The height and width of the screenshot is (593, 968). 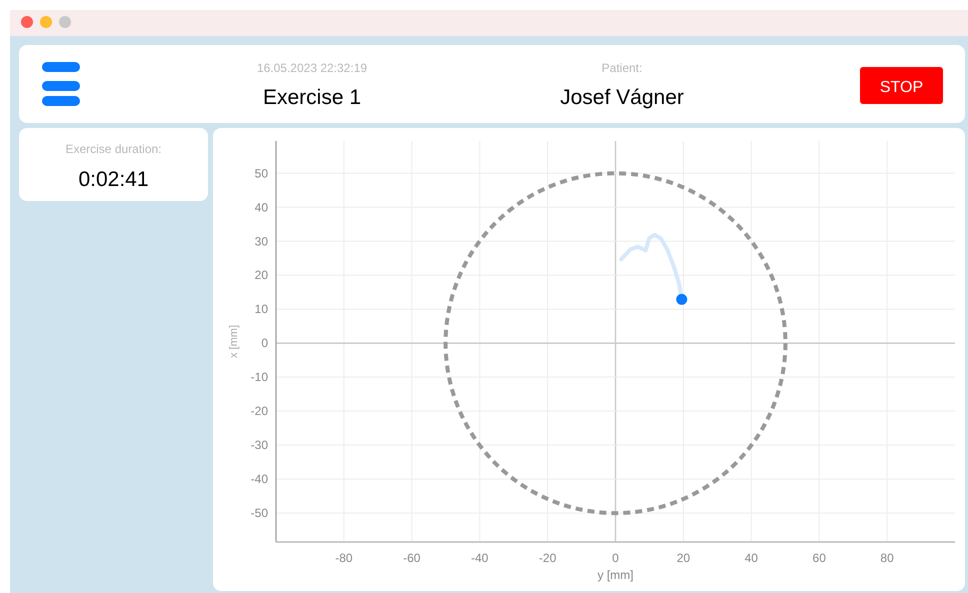 What do you see at coordinates (312, 68) in the screenshot?
I see `chart-subtitle: 16.05.2023 22:32:19` at bounding box center [312, 68].